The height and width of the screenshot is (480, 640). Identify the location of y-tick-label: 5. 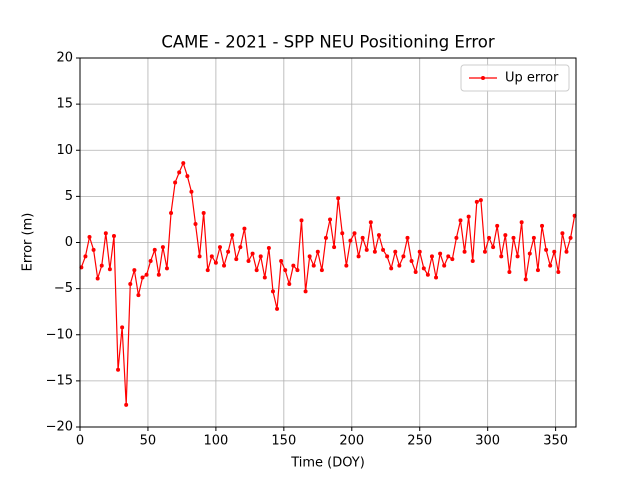
(69, 196).